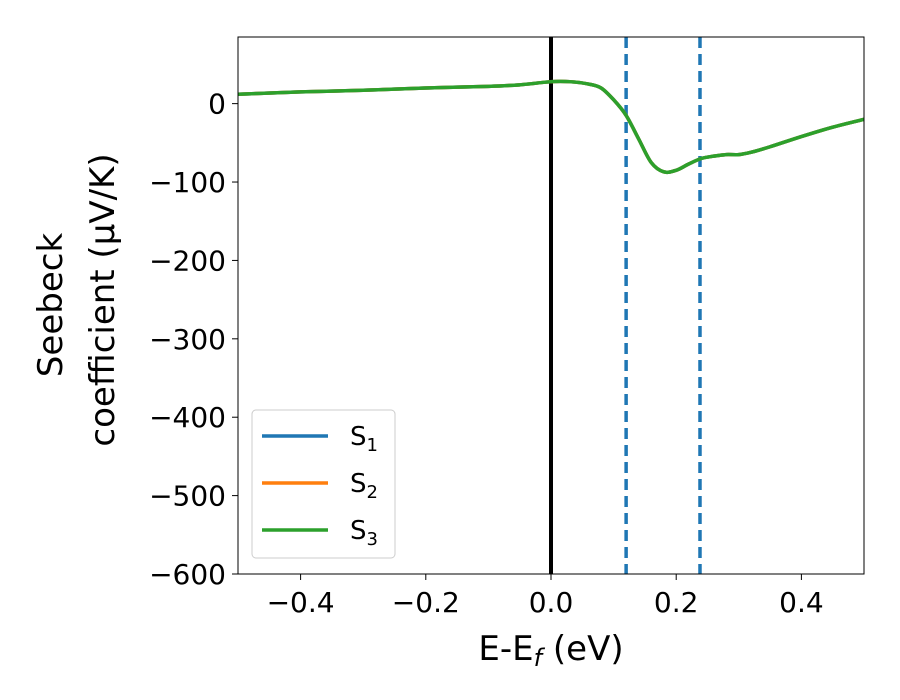 This screenshot has width=900, height=700. I want to click on series-line-S3, so click(551, 127).